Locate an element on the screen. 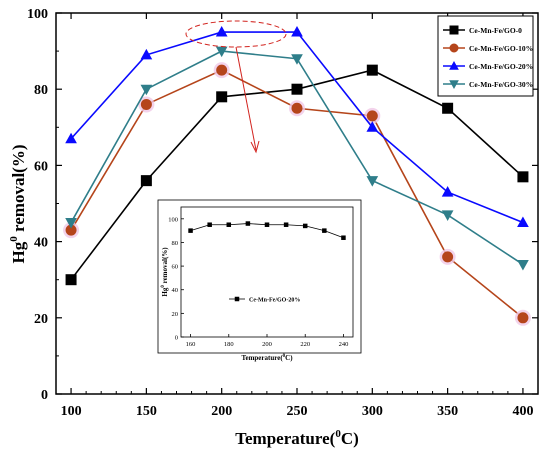  inset-axis-ticks: 160 180 200 220 240 0 20 40 60 80 100 is located at coordinates (258, 282).